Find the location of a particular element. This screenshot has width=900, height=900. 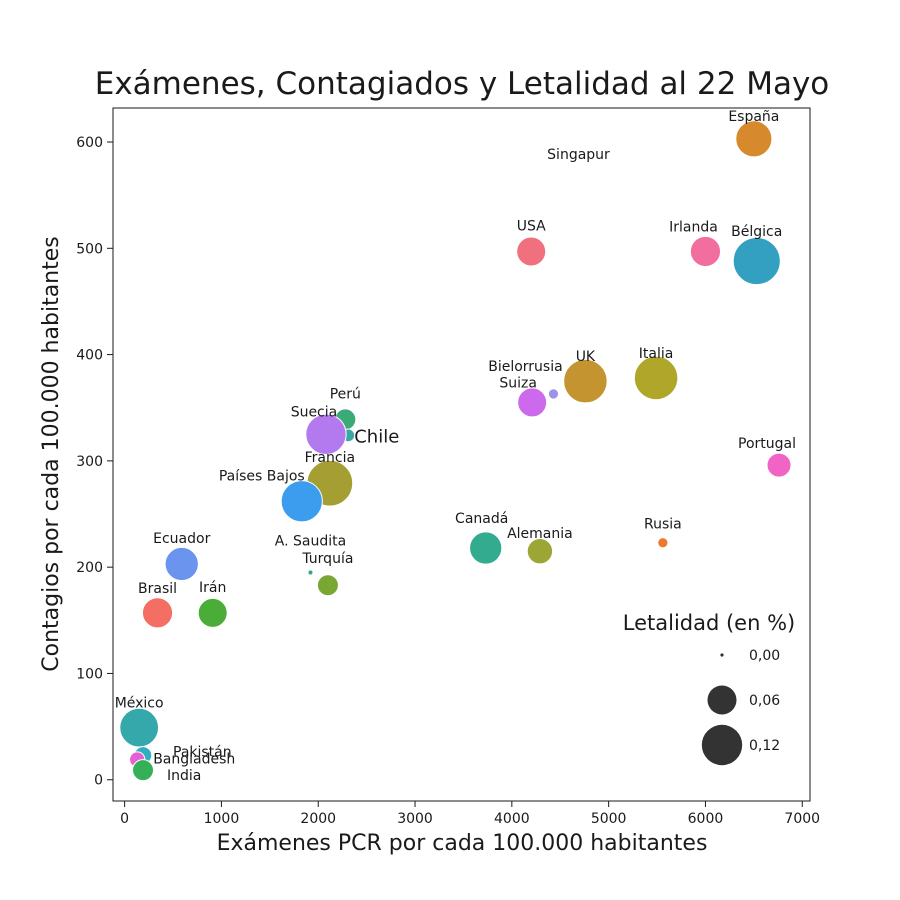

point-turquia is located at coordinates (327, 585).